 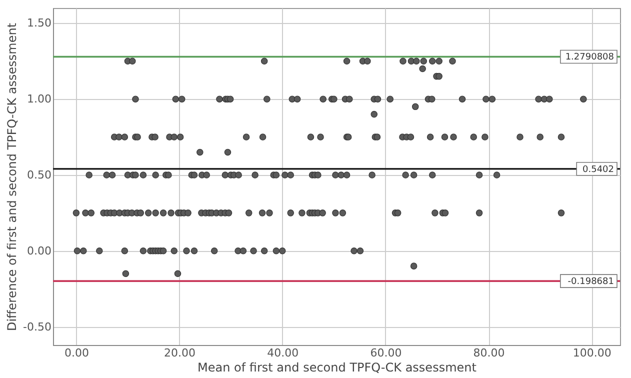 What do you see at coordinates (76, 353) in the screenshot?
I see `x-tick-label: 0.00` at bounding box center [76, 353].